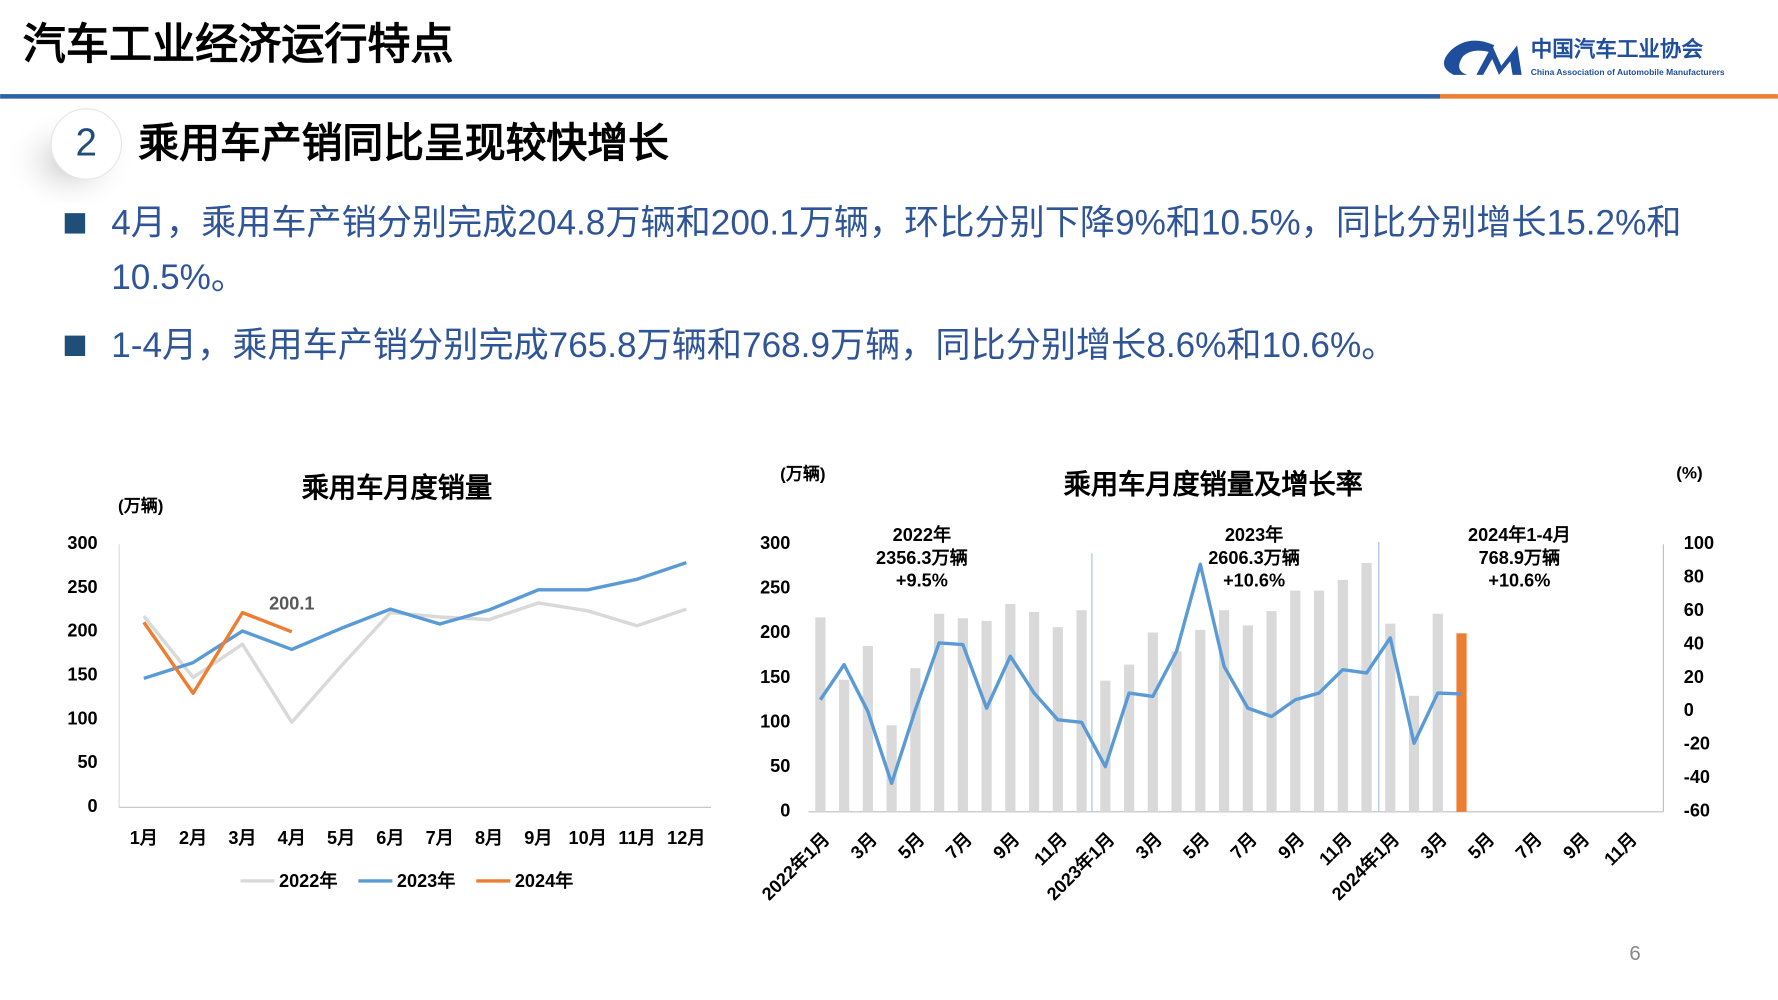 The height and width of the screenshot is (1000, 1778). I want to click on y2-tick-label: 40, so click(1694, 643).